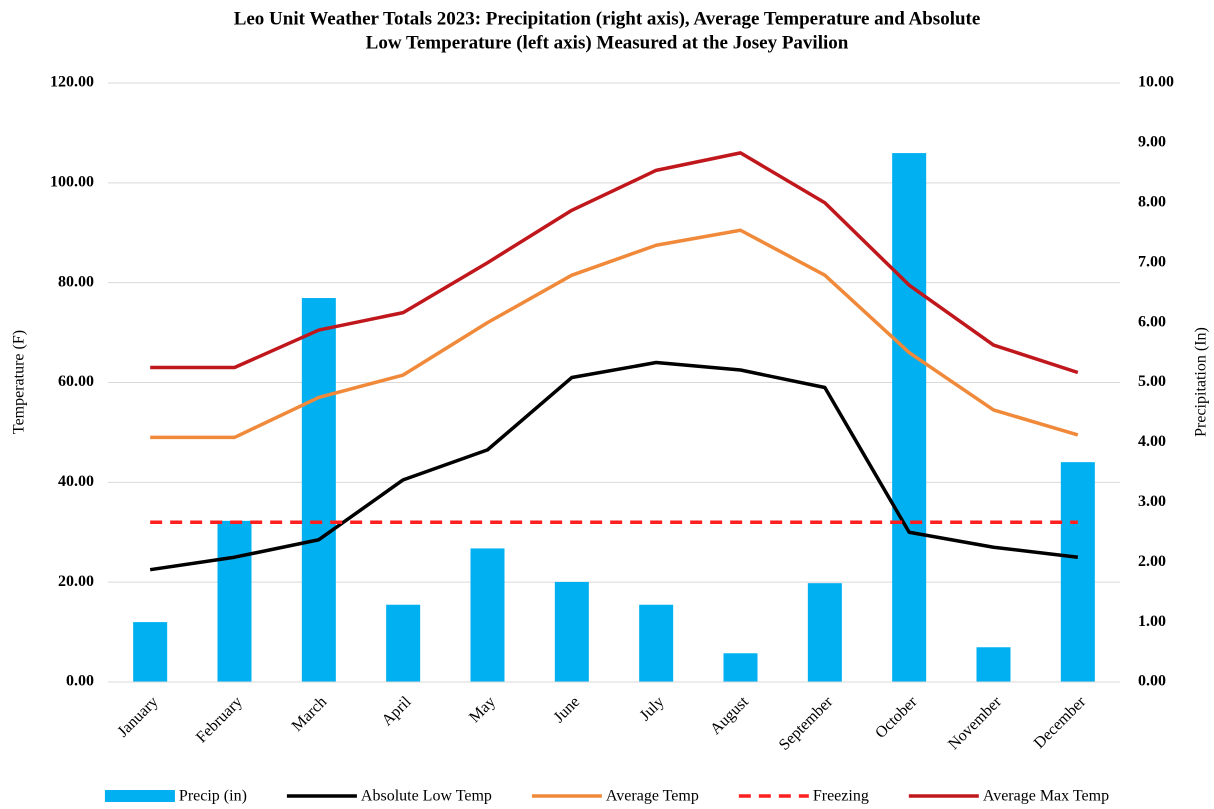 The width and height of the screenshot is (1214, 809). I want to click on y-tick-label: 0.00, so click(80, 681).